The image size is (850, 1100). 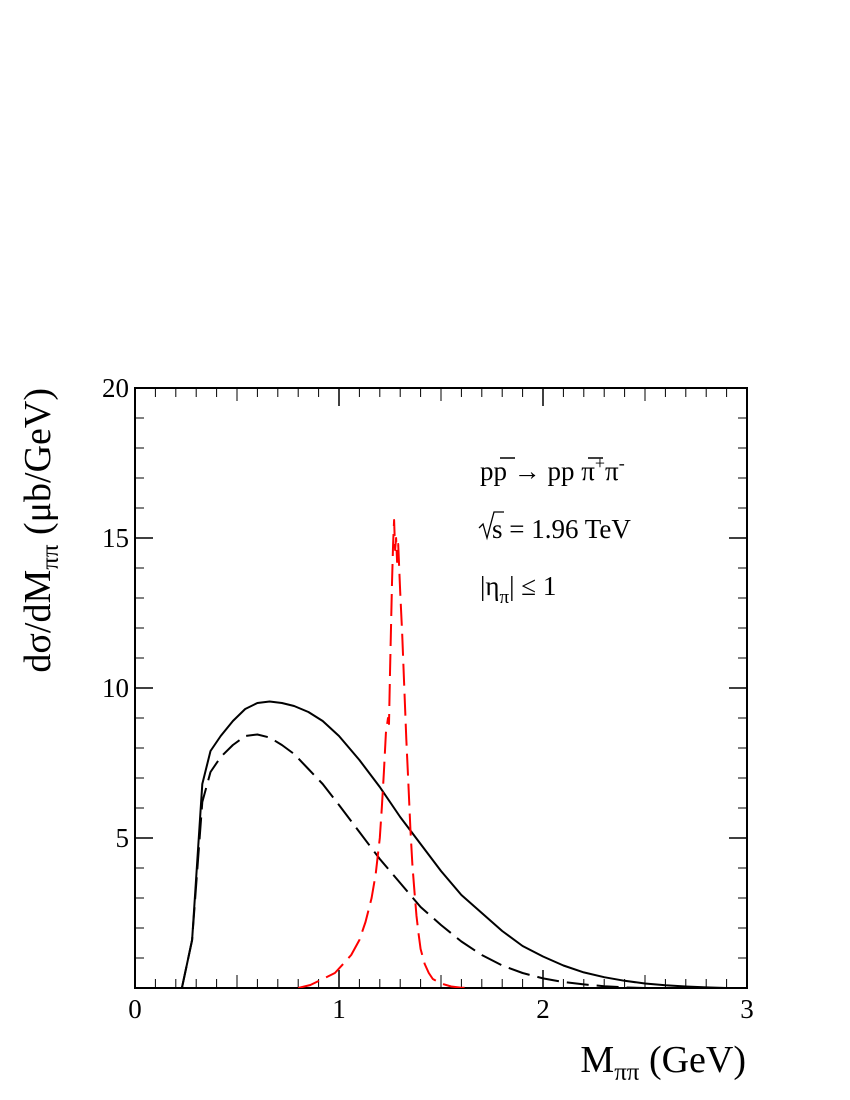 I want to click on svg-text: s = 1.96 TeV, so click(x=561, y=529).